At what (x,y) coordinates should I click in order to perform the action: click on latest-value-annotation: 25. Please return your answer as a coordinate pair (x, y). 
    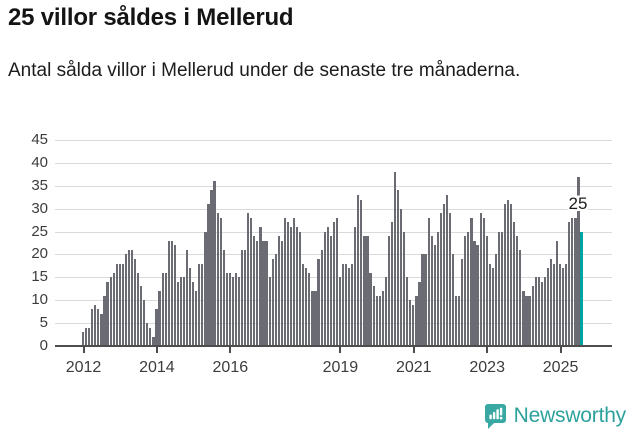
    Looking at the image, I should click on (578, 203).